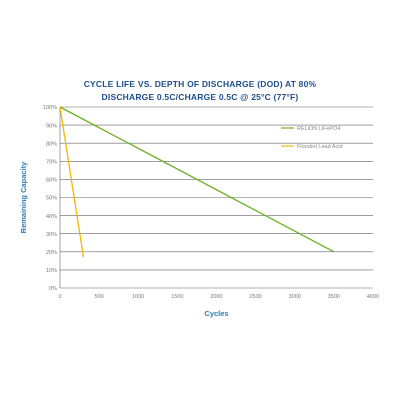 This screenshot has width=400, height=400. Describe the element at coordinates (51, 126) in the screenshot. I see `y-tick-label: 90%` at that location.